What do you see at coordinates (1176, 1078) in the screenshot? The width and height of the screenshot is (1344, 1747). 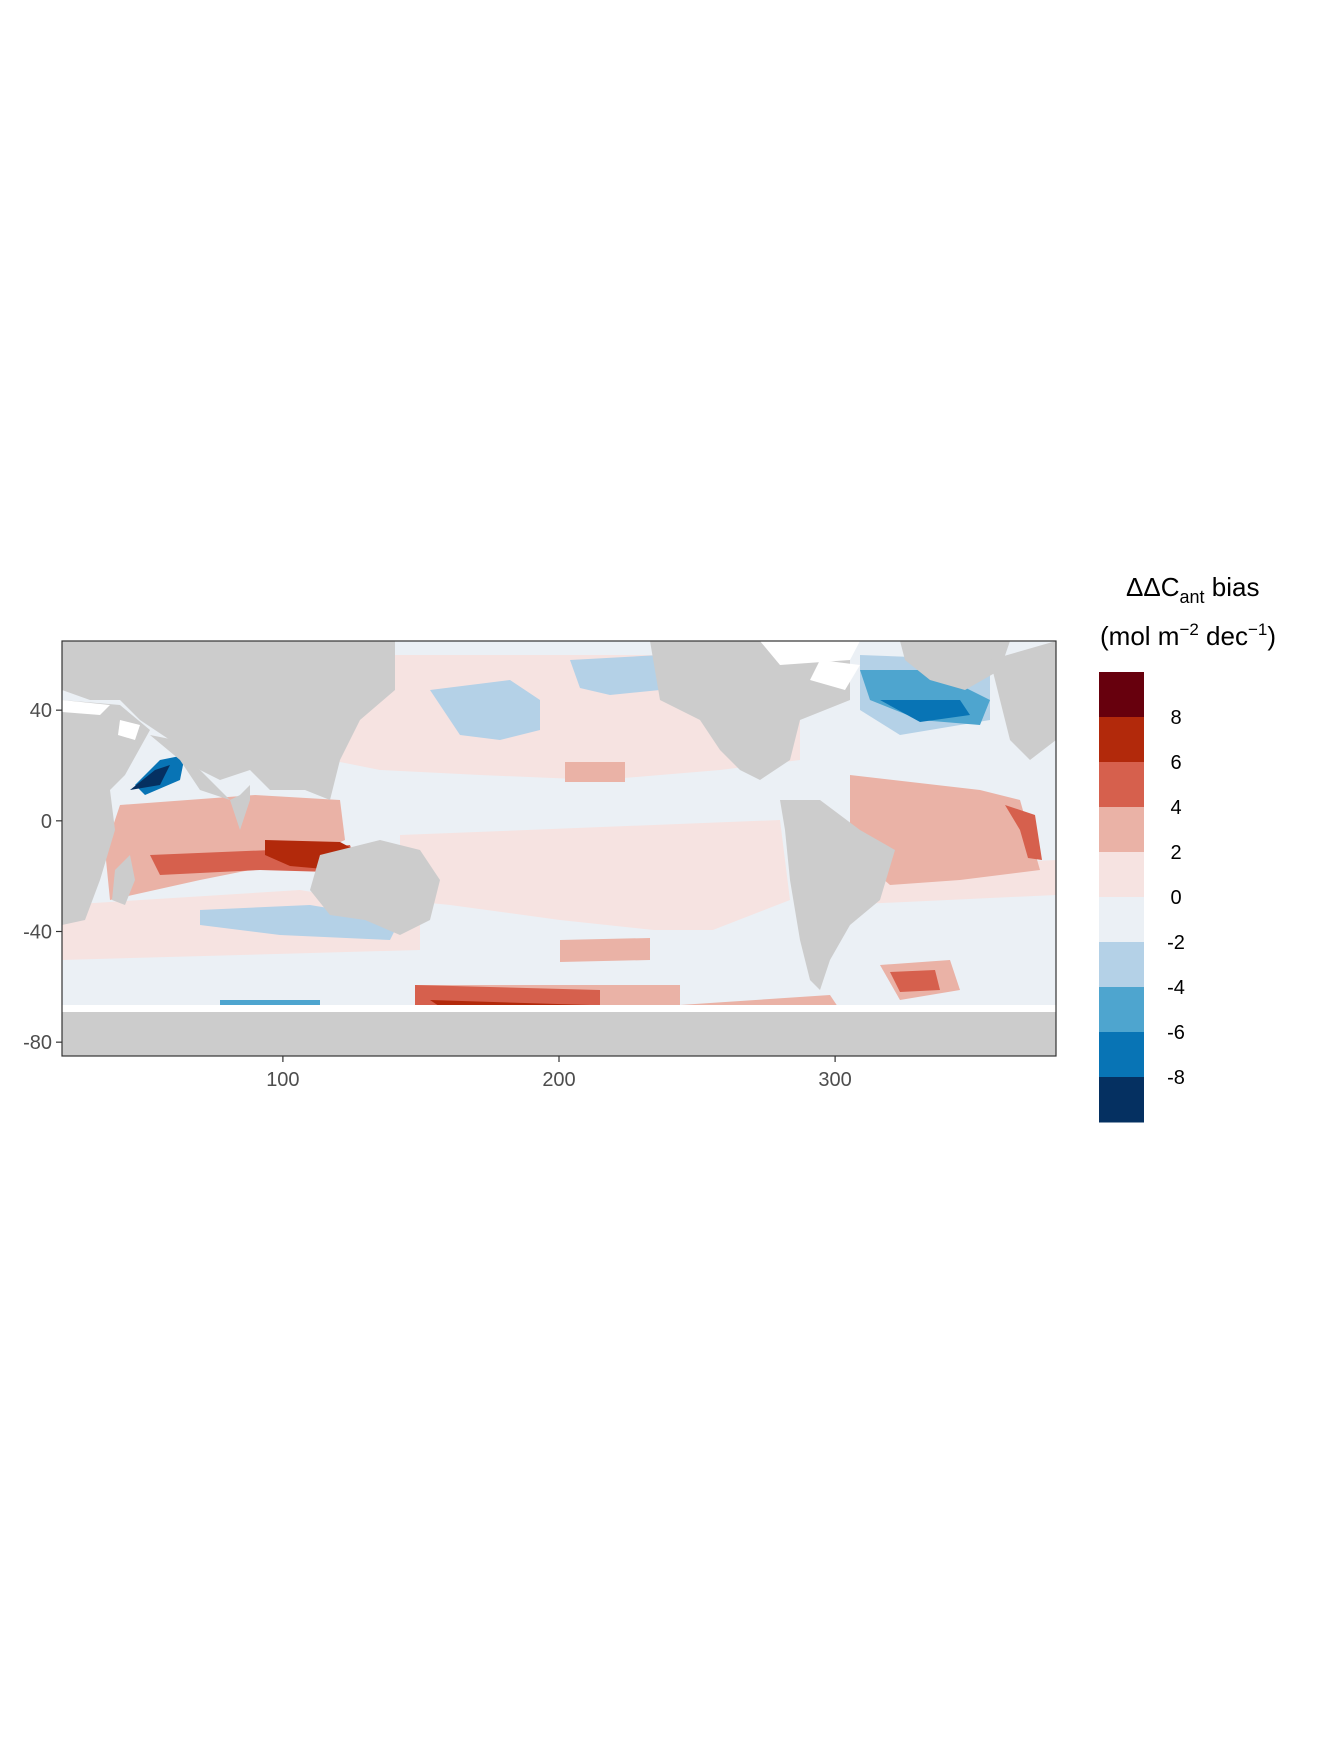 I see `legend-tick-label: -8` at bounding box center [1176, 1078].